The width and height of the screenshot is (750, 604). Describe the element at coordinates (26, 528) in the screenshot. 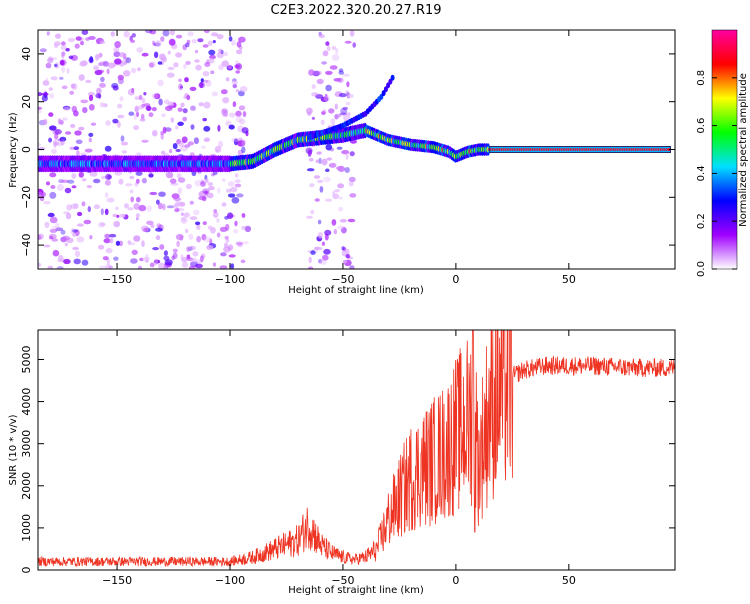

I see `y-tick-label: 1000` at that location.